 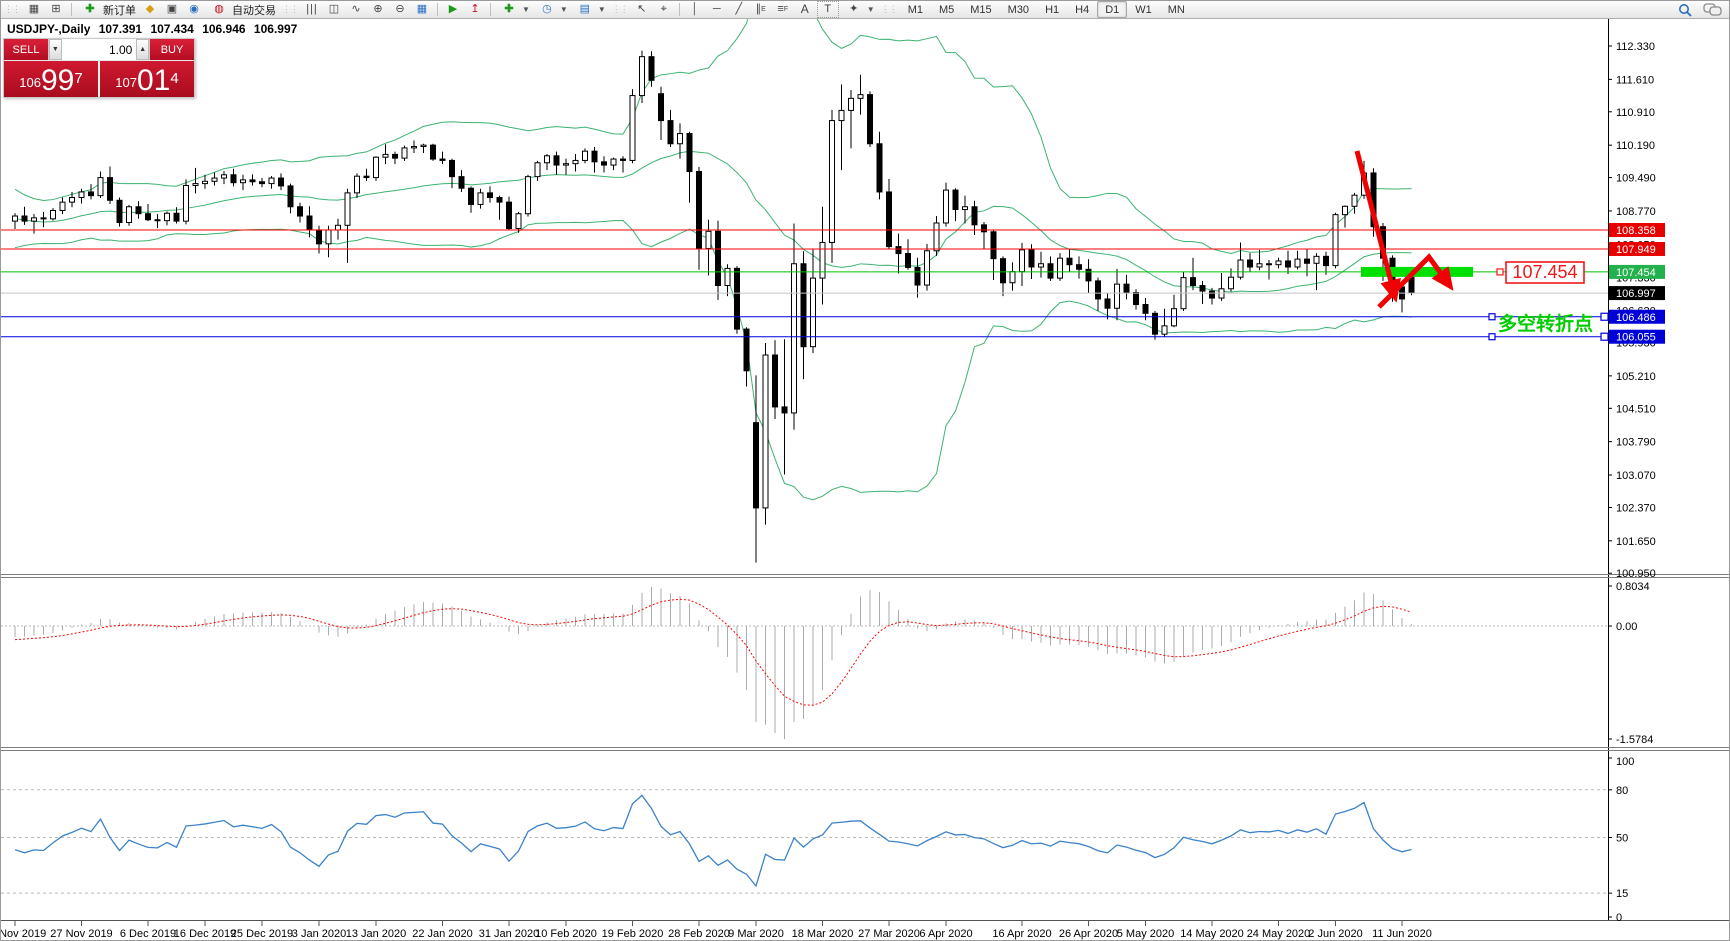 What do you see at coordinates (150, 9) in the screenshot?
I see `gold-bar-icon: ◆` at bounding box center [150, 9].